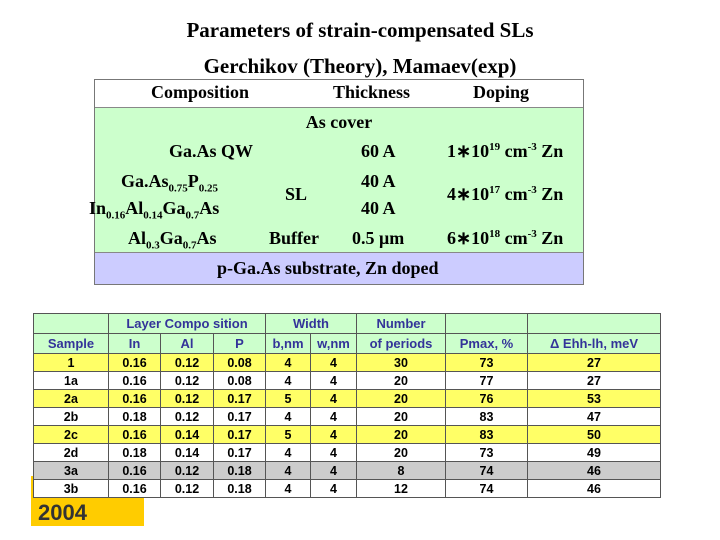 Image resolution: width=720 pixels, height=540 pixels. What do you see at coordinates (339, 239) in the screenshot?
I see `buffer-band` at bounding box center [339, 239].